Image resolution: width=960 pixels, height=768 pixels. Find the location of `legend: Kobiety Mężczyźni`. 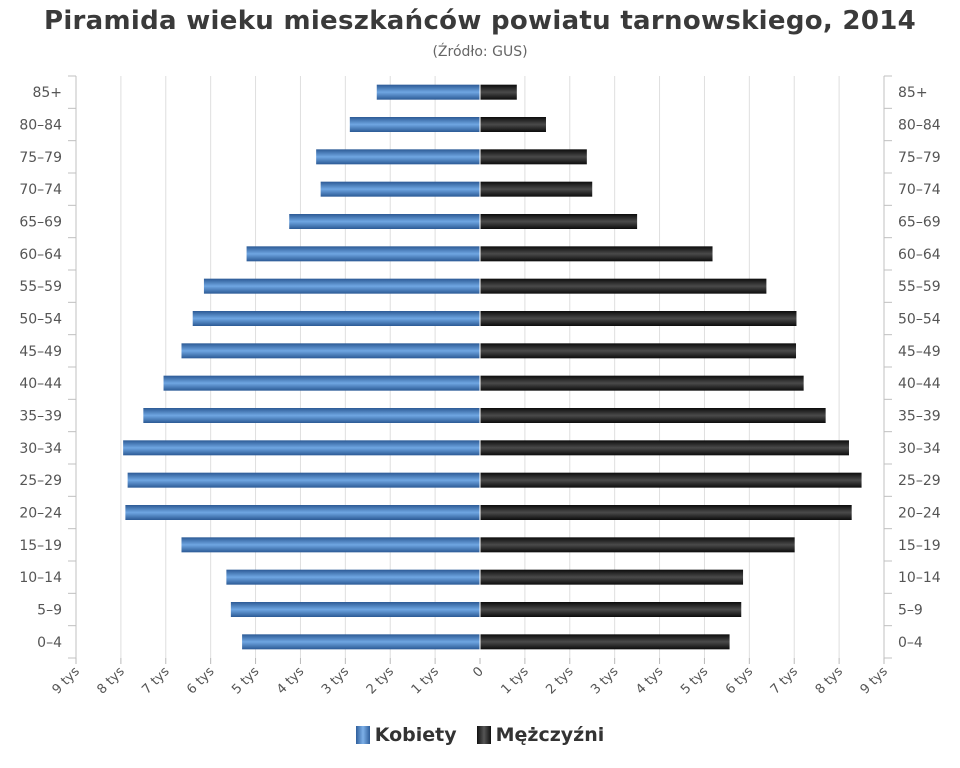

legend: Kobiety Mężczyźni is located at coordinates (480, 735).